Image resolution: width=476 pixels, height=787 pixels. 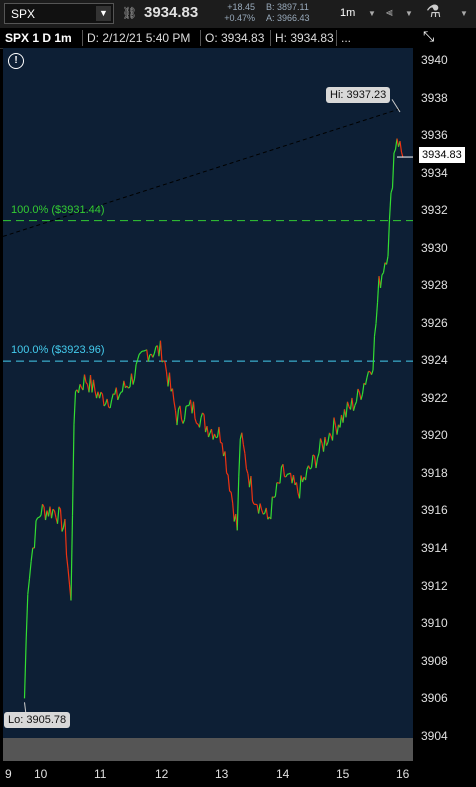 I want to click on bar-high: H: 3934.83, so click(x=304, y=38).